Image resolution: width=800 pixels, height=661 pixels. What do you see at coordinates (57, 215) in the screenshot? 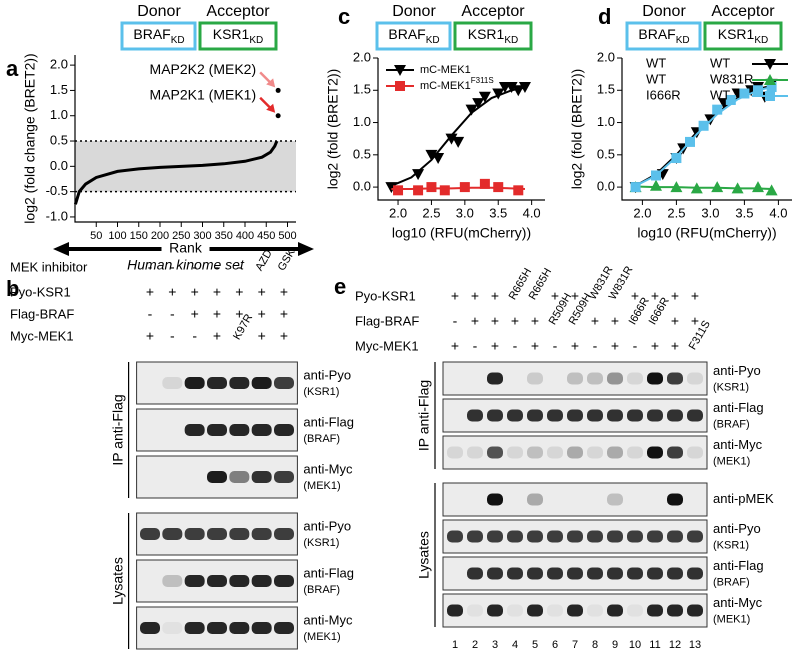
I see `y-tick-label: -1.0` at bounding box center [57, 215].